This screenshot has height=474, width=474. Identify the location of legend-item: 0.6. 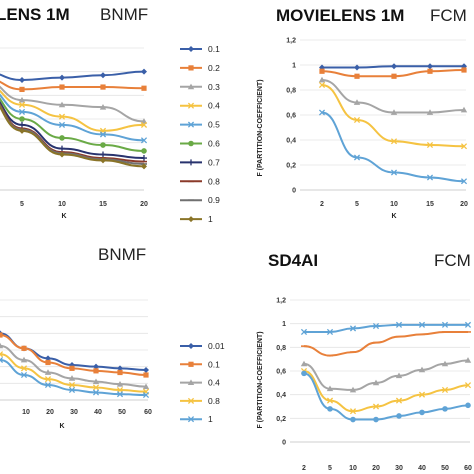
(200, 144).